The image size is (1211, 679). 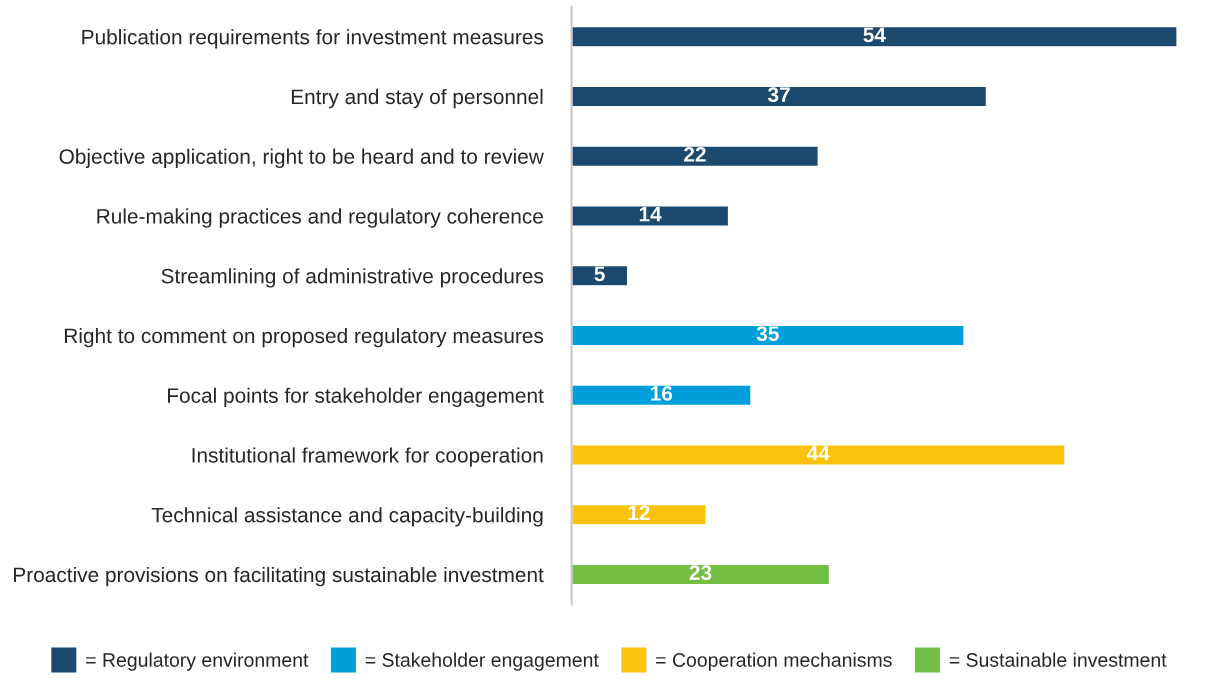 I want to click on y-tick-label: Streamlining of administrative procedures, so click(x=352, y=278).